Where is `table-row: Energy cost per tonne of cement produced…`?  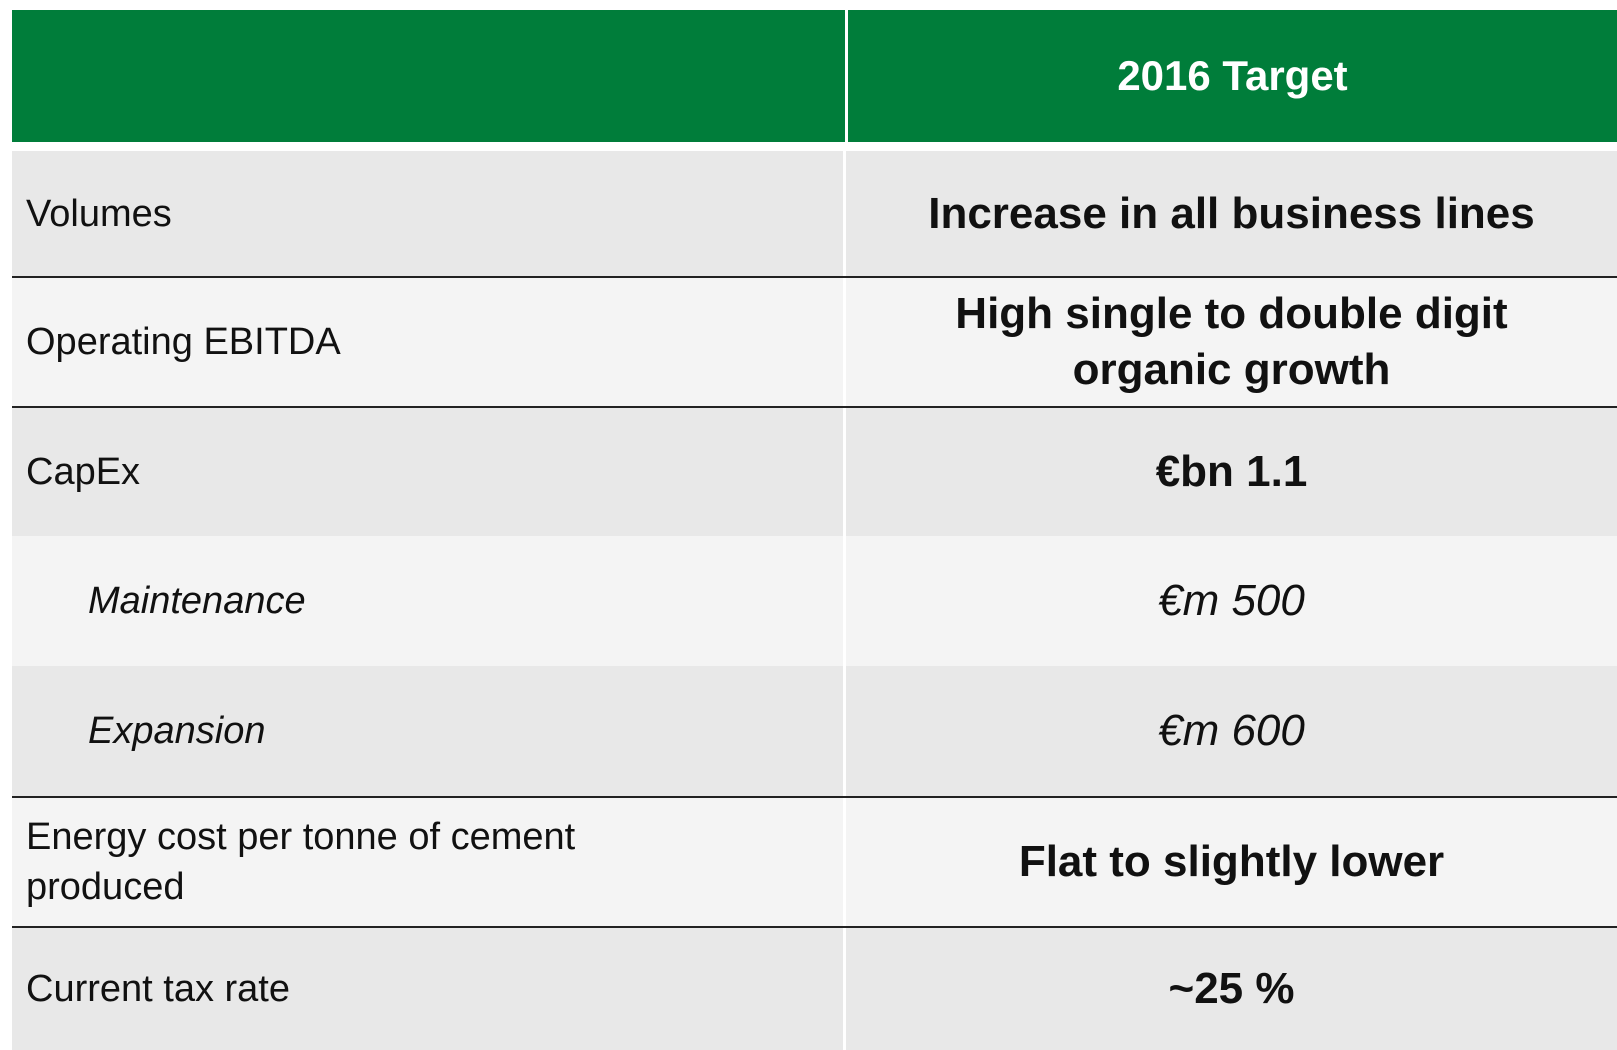 table-row: Energy cost per tonne of cement produced… is located at coordinates (814, 863).